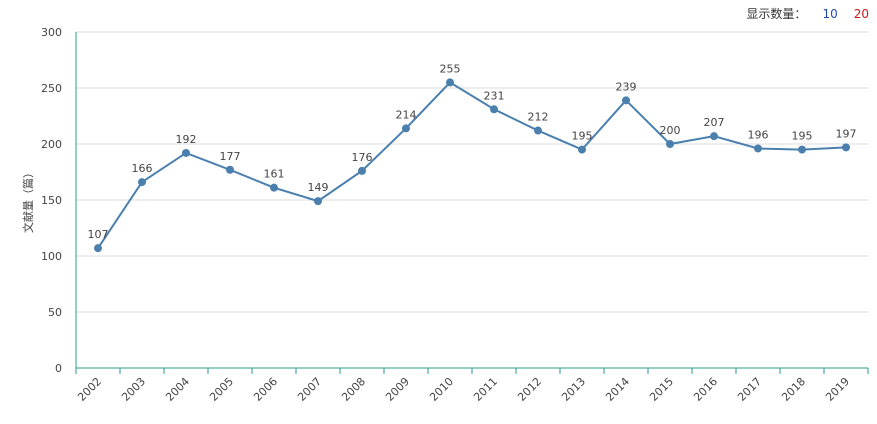 The image size is (877, 424). Describe the element at coordinates (51, 144) in the screenshot. I see `y-tick-label: 200` at that location.